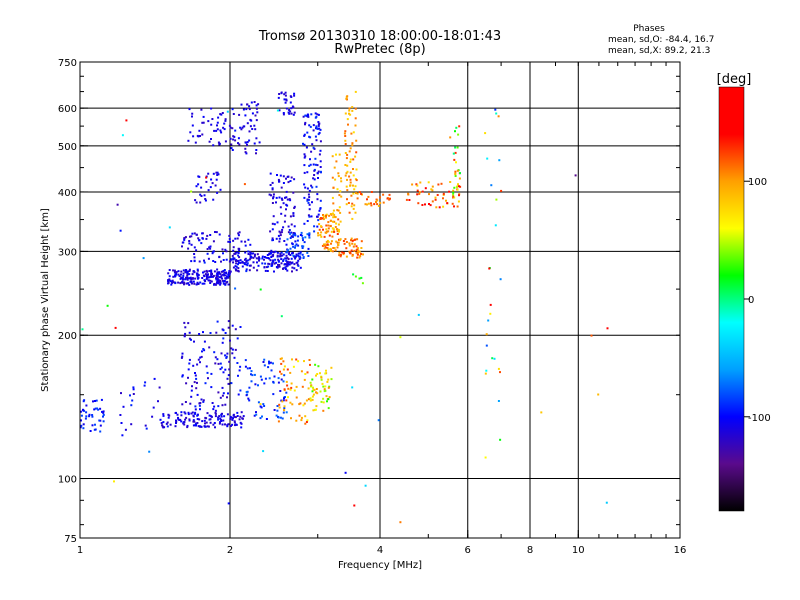  I want to click on x-tick-label: 10, so click(578, 550).